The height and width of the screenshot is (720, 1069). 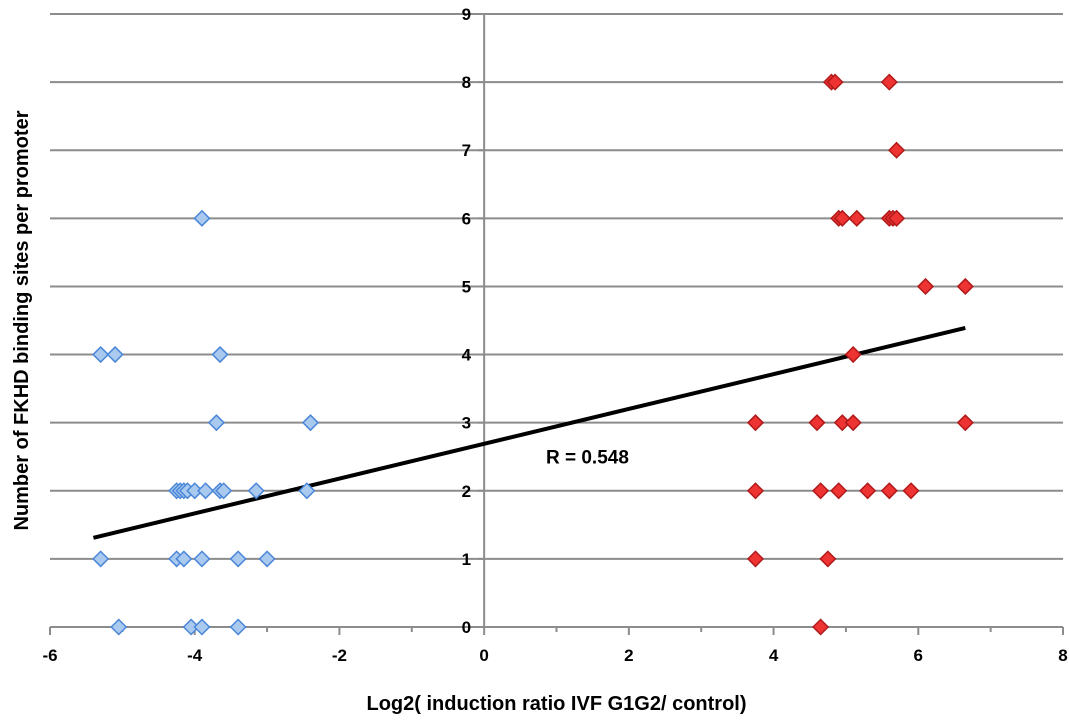 I want to click on correlation-annotation: R = 0.548, so click(x=587, y=458).